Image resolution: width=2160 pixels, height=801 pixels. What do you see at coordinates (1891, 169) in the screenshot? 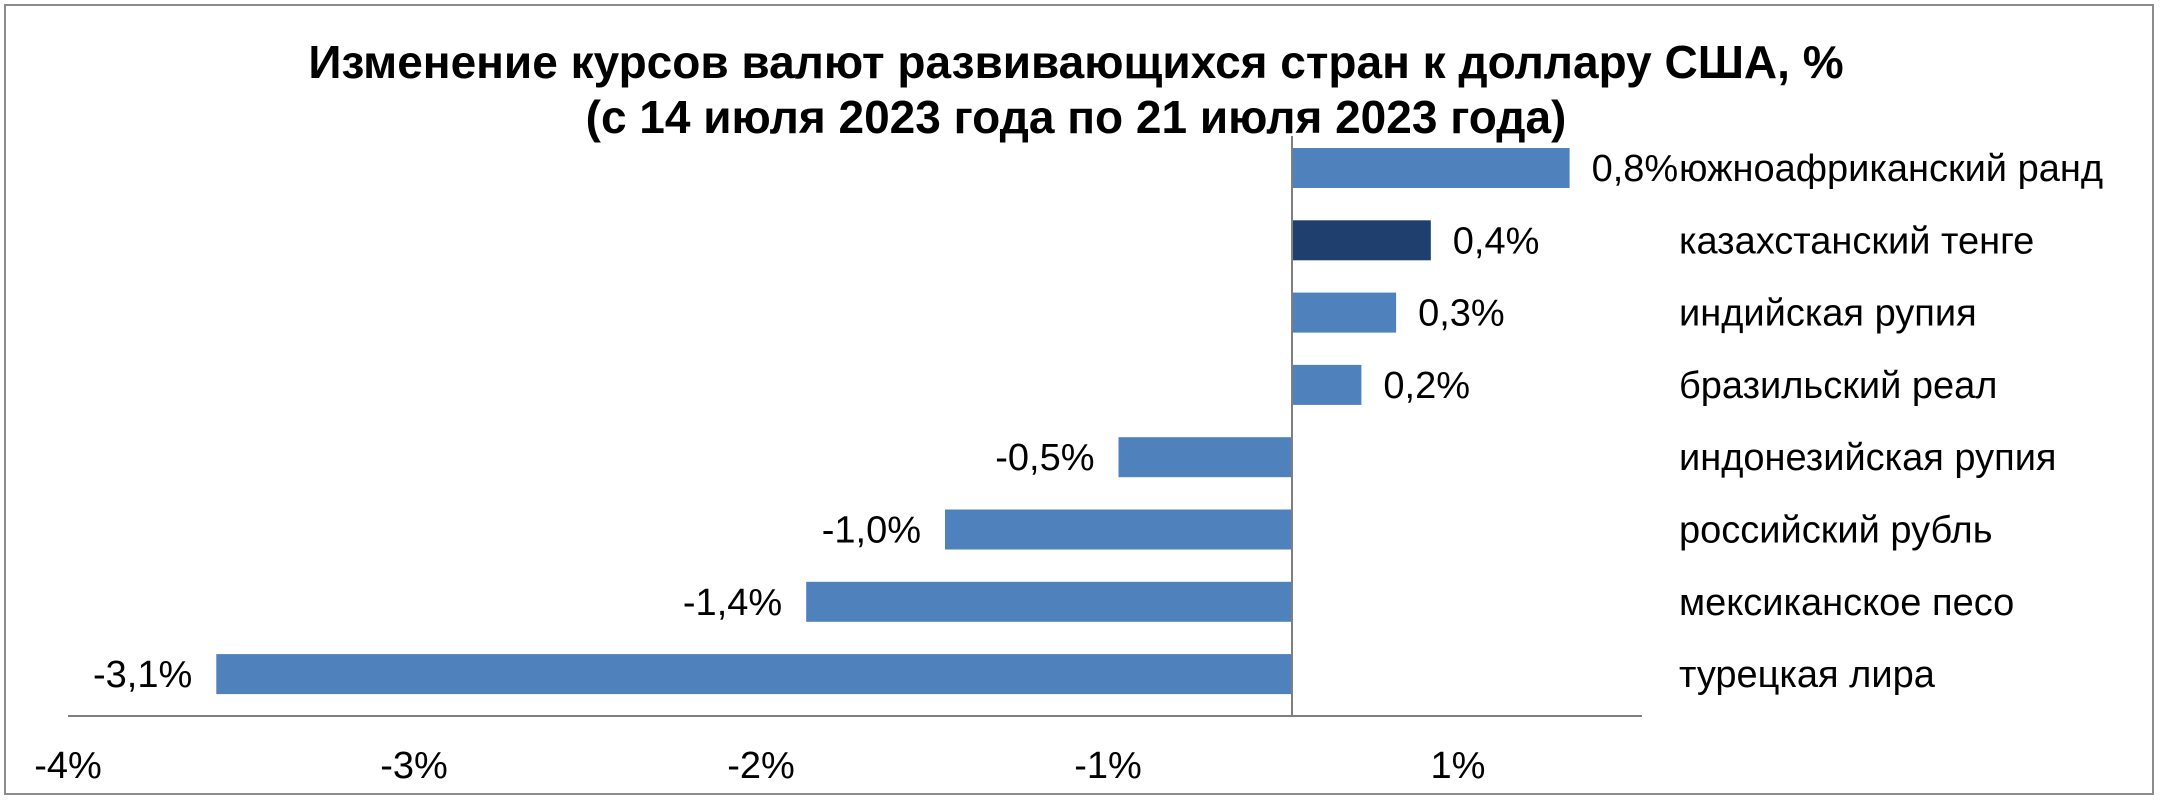
I see `category-label-1: южноафриканский ранд` at bounding box center [1891, 169].